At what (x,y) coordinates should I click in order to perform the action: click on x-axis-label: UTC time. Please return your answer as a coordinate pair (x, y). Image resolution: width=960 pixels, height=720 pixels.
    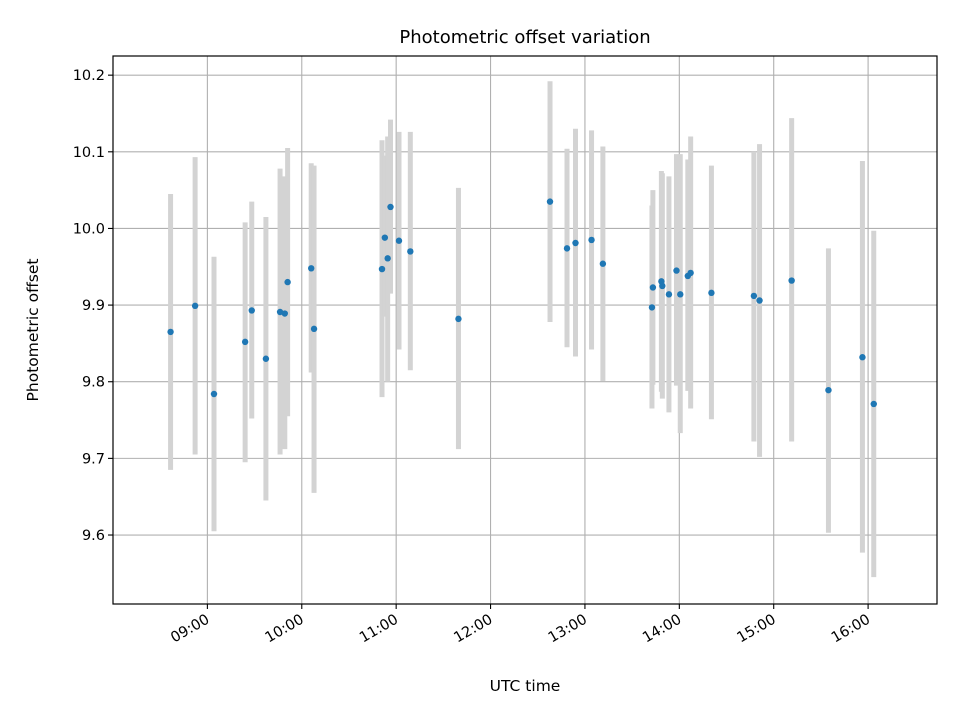
    Looking at the image, I should click on (525, 686).